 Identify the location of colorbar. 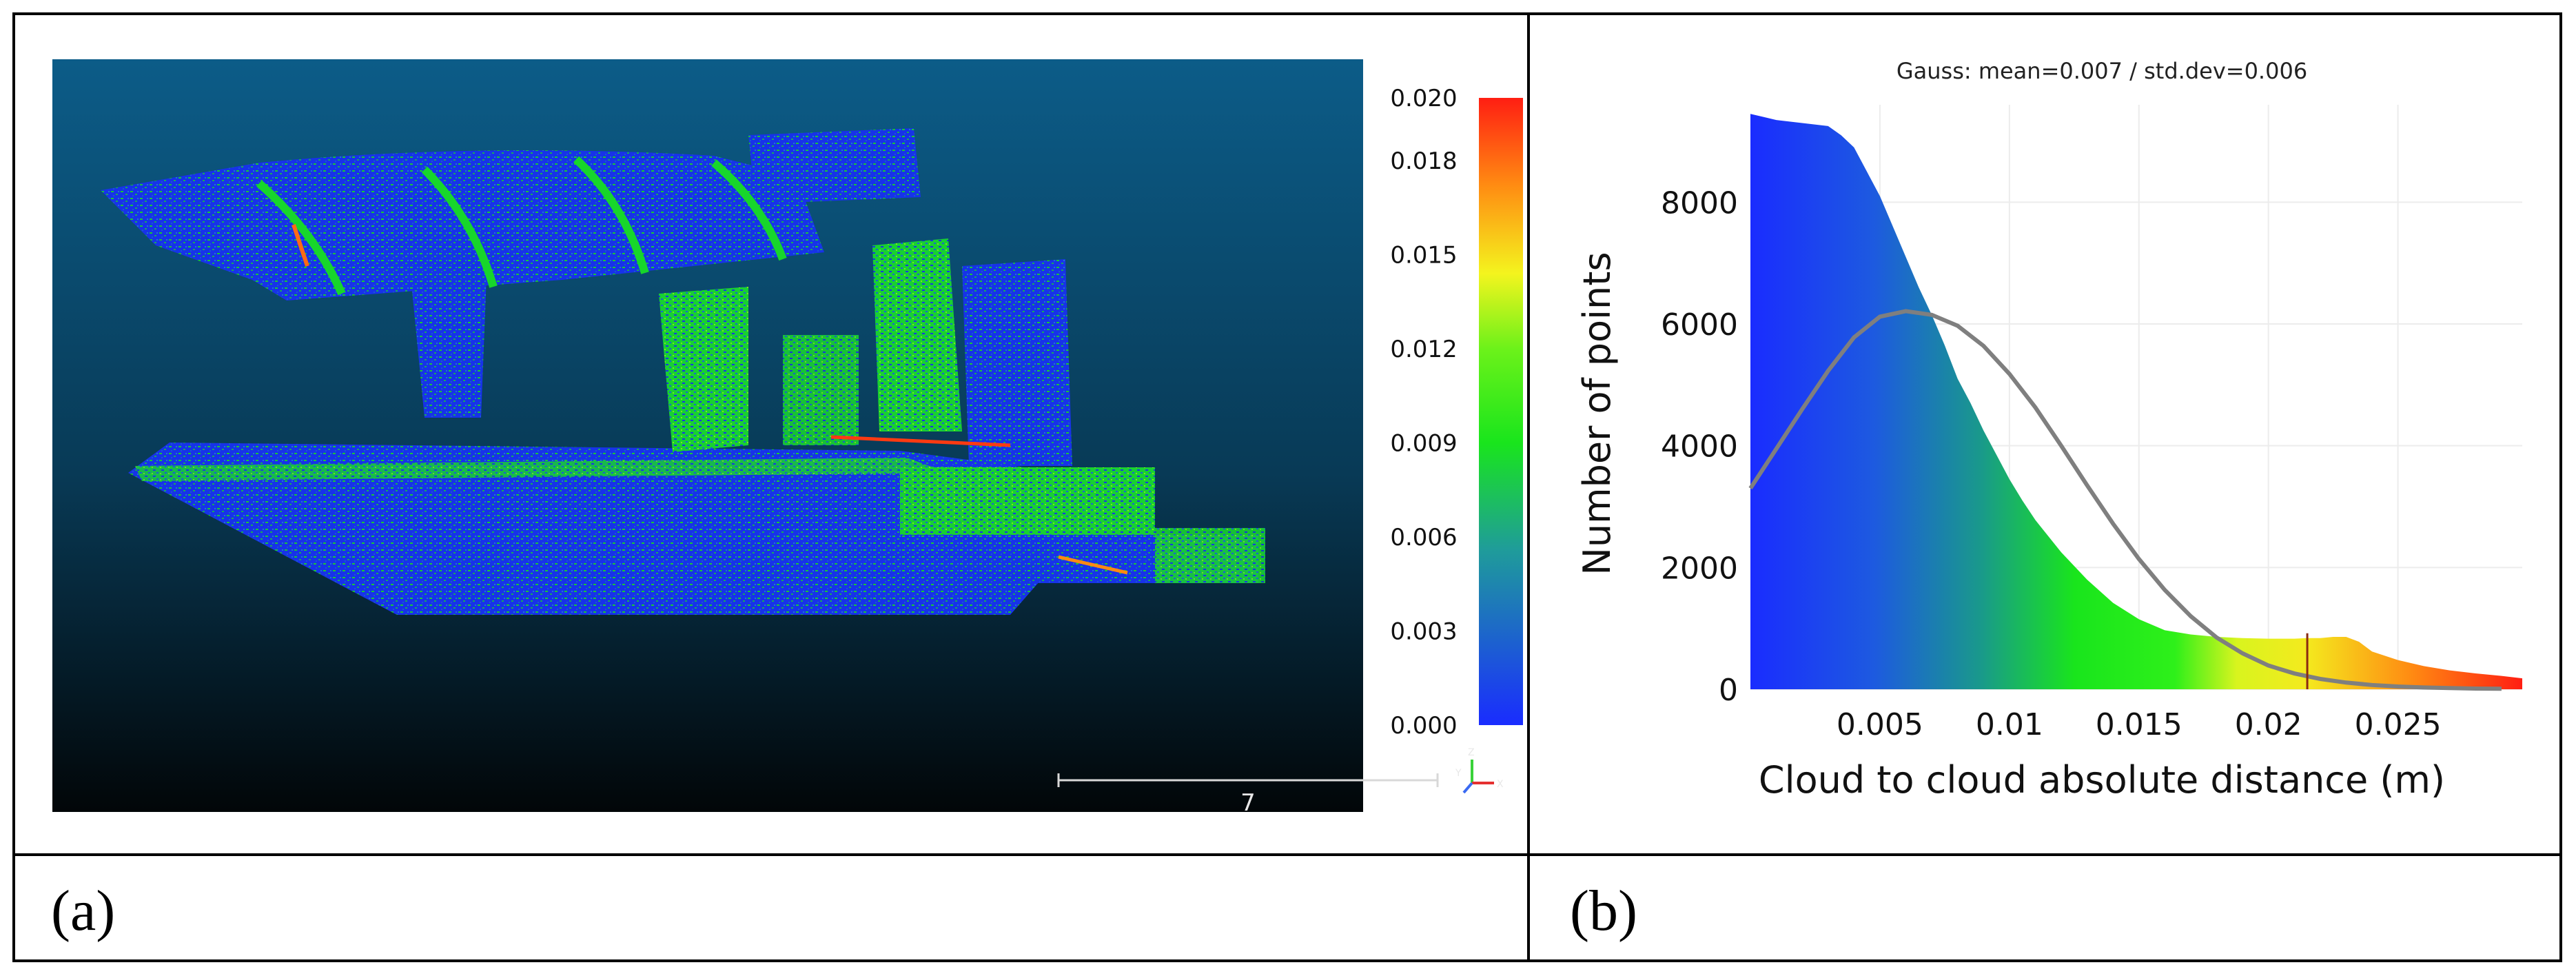
(1501, 411).